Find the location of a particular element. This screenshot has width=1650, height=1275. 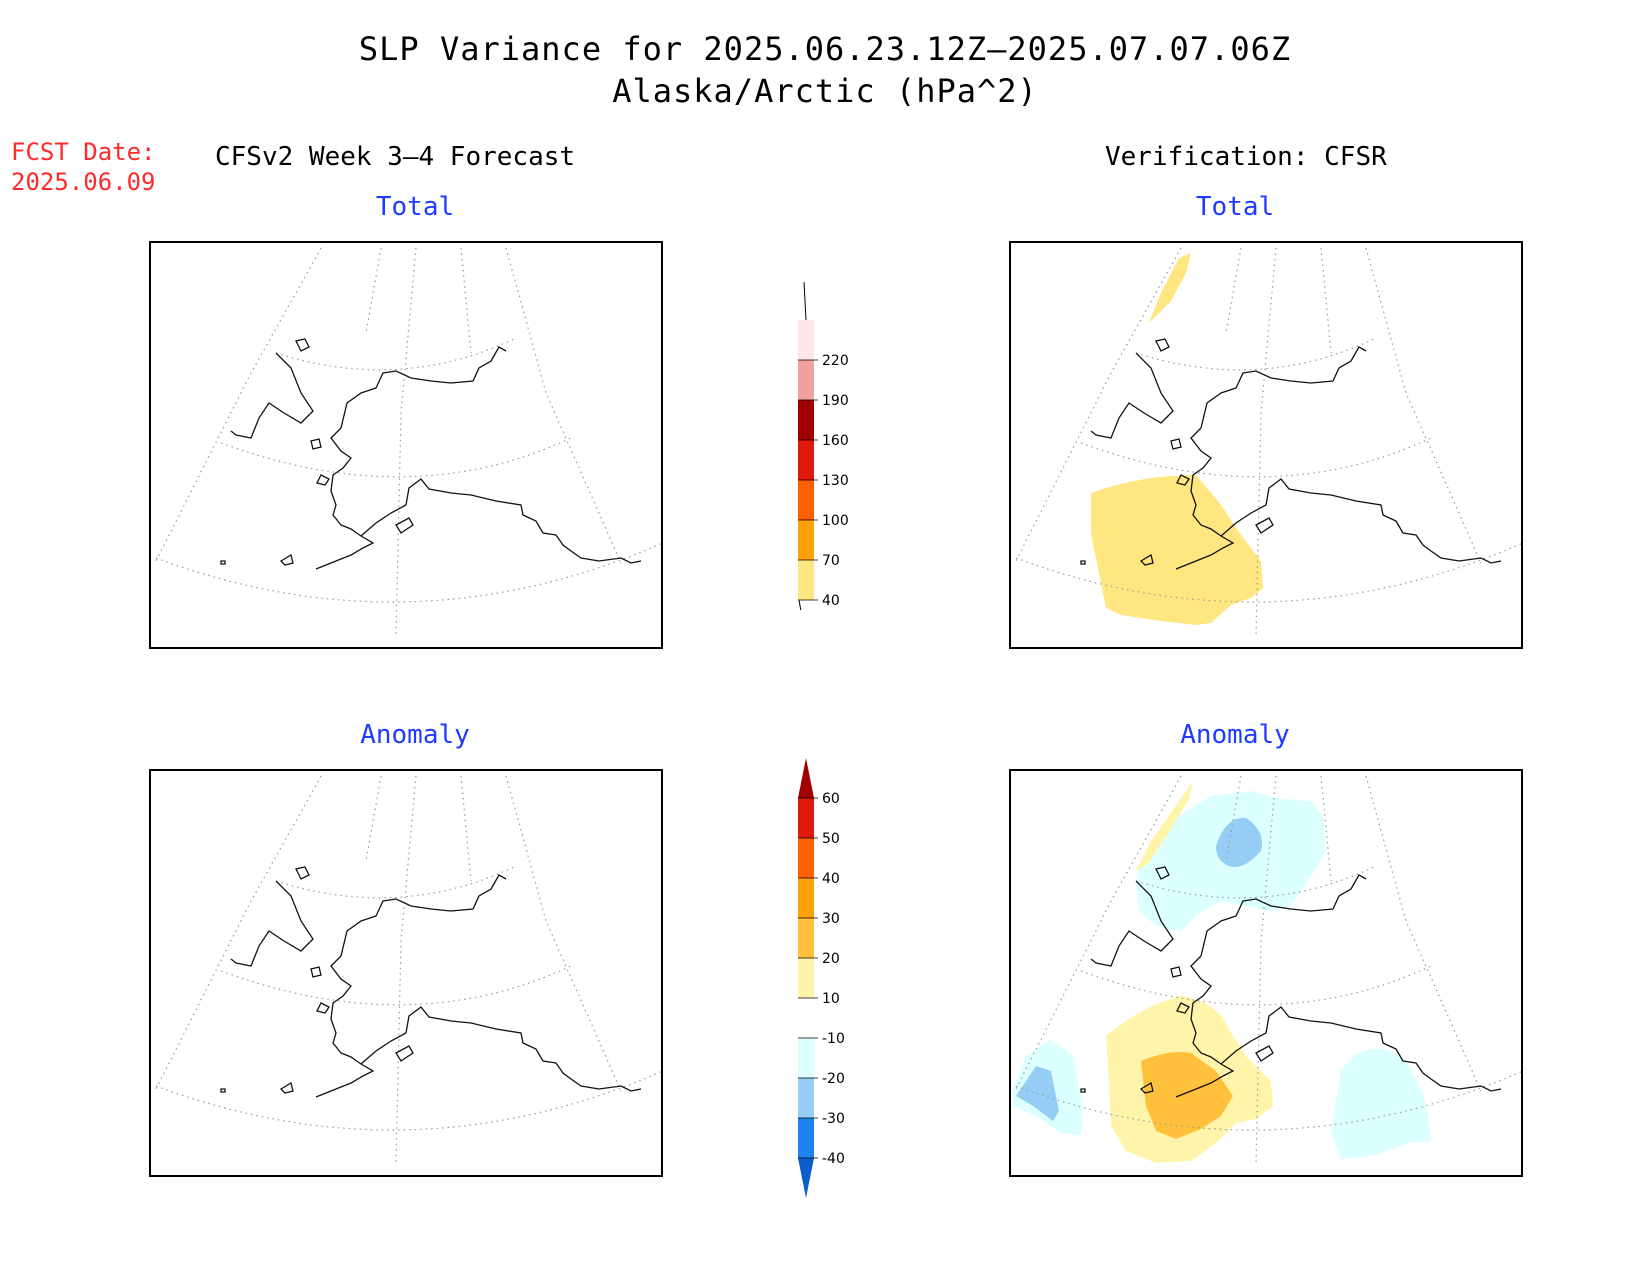

colorbar-tick-label: 220 is located at coordinates (835, 361).